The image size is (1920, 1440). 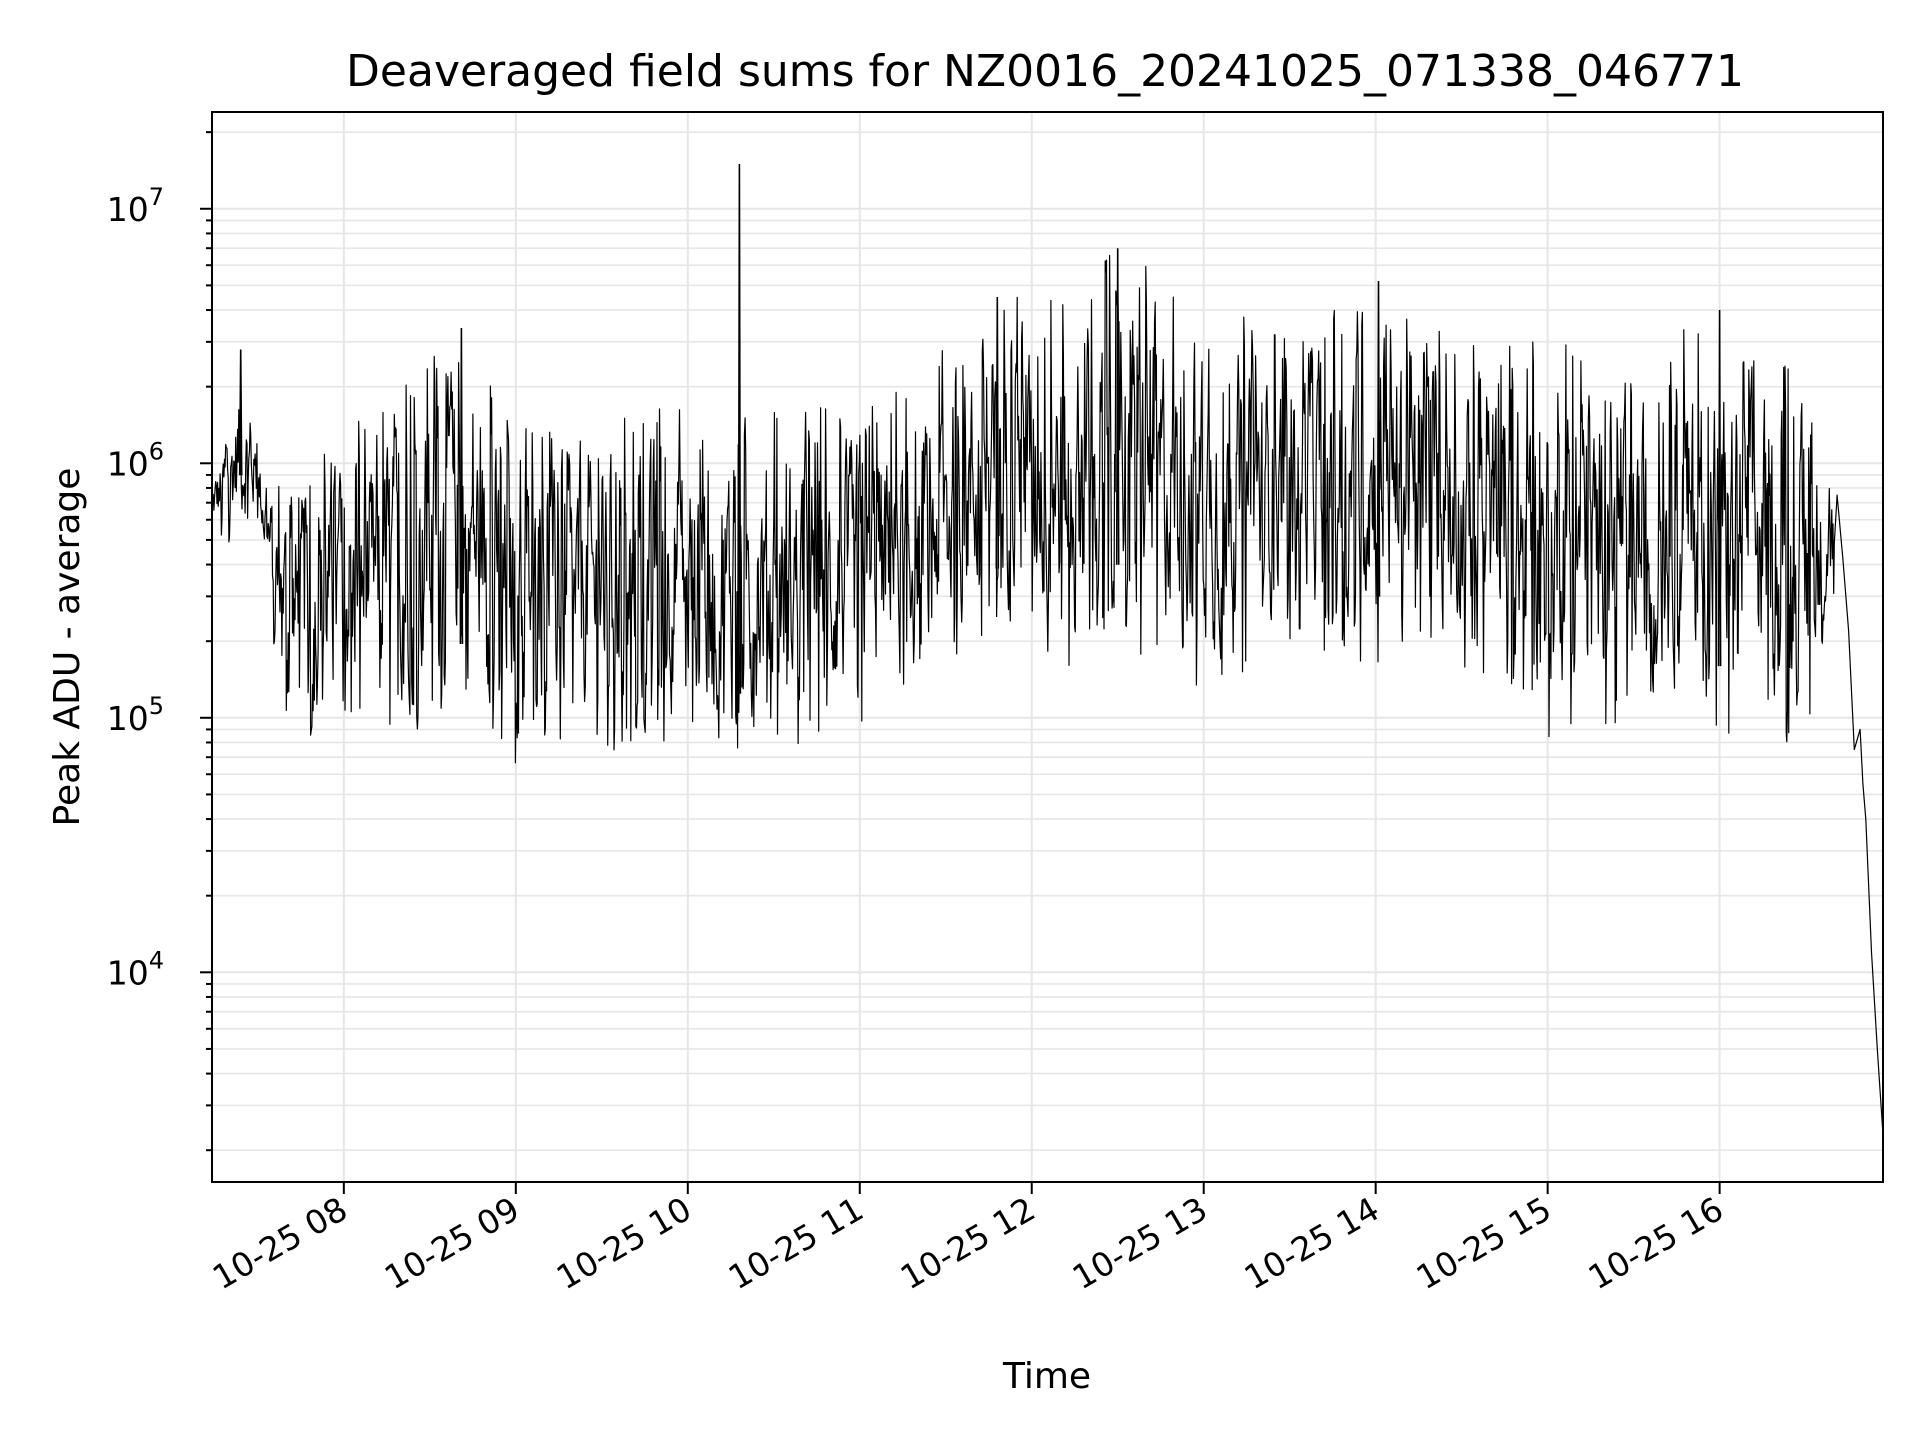 I want to click on x-tick-label: 10-25 13, so click(x=1140, y=1243).